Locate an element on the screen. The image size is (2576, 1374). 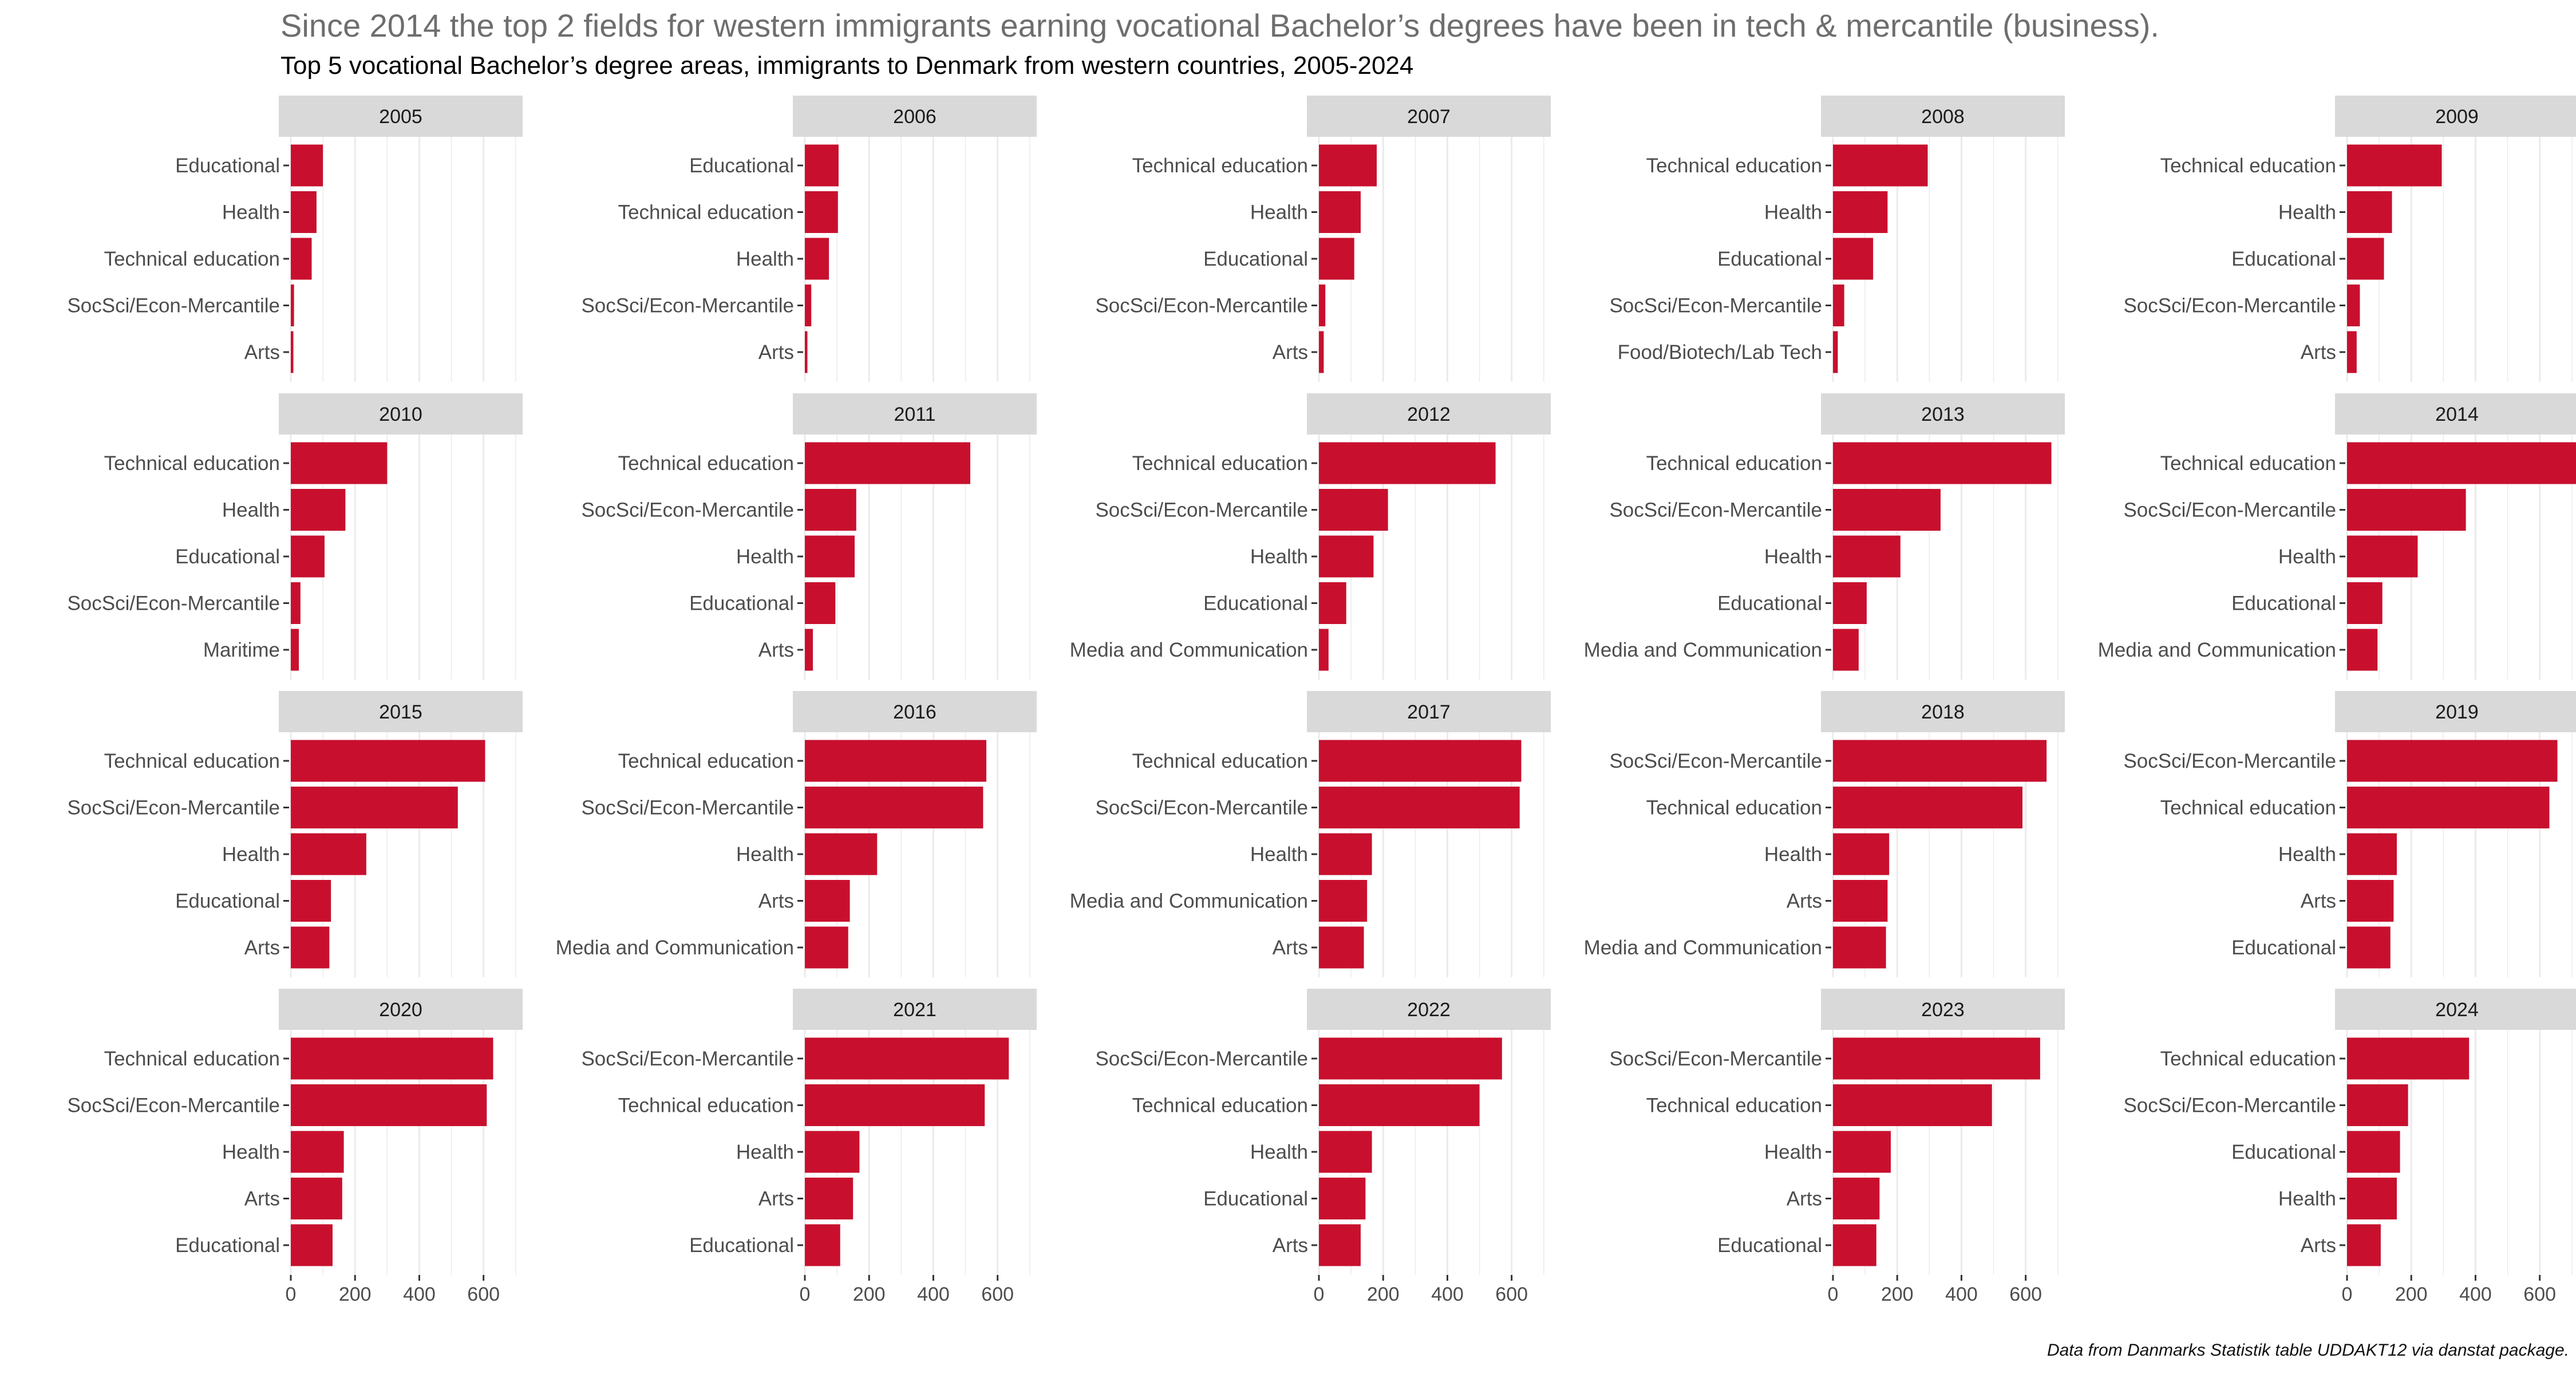
facet-strip-label: 2007 is located at coordinates (1429, 117).